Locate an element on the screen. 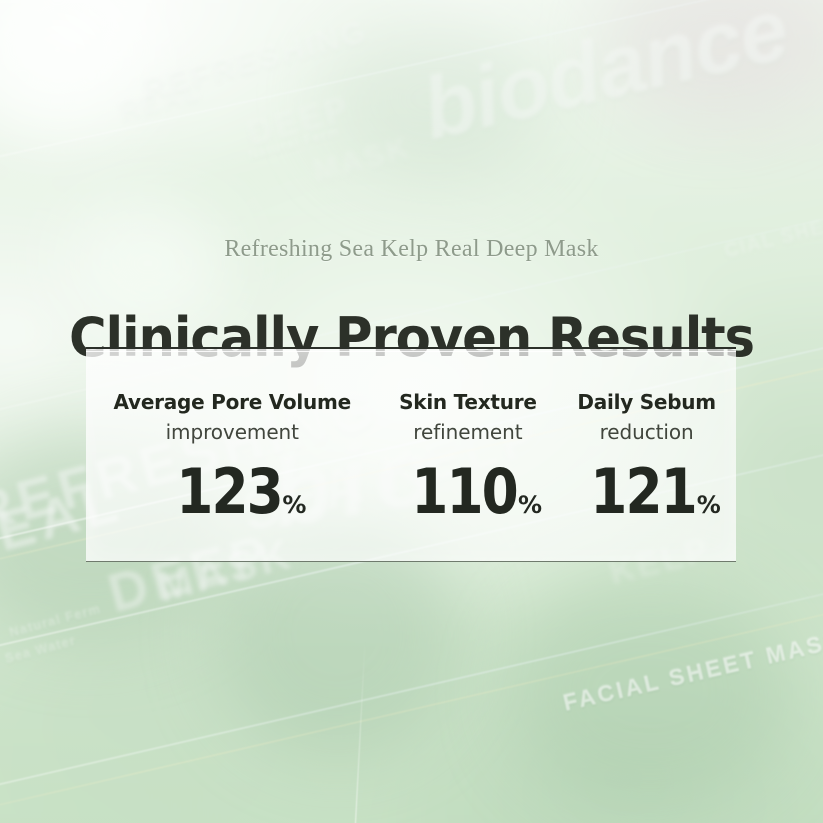 Image resolution: width=823 pixels, height=823 pixels. stat-subtitle: reduction is located at coordinates (646, 432).